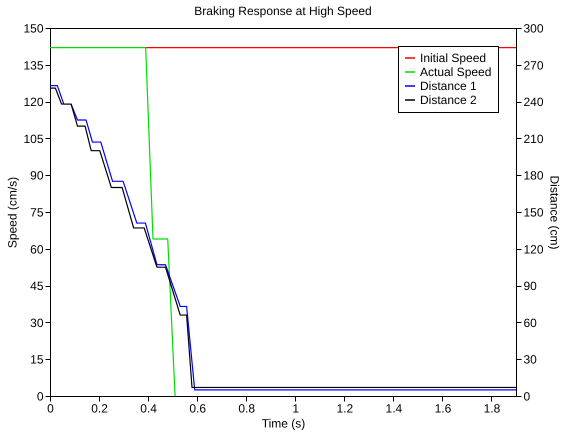 This screenshot has width=576, height=444. What do you see at coordinates (33, 139) in the screenshot?
I see `y-tick-label: 105` at bounding box center [33, 139].